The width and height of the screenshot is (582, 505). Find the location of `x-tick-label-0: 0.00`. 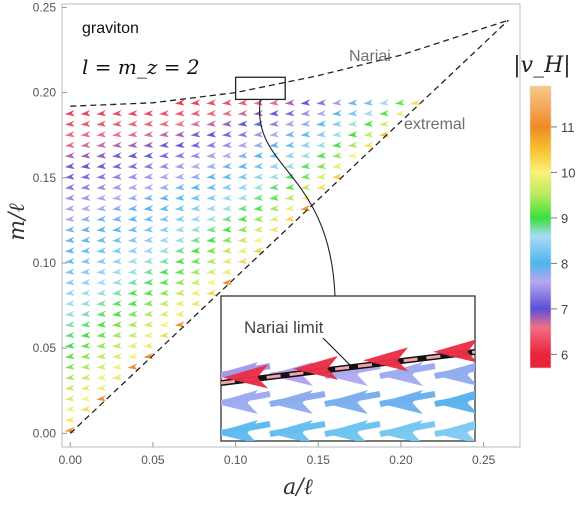

x-tick-label-0: 0.00 is located at coordinates (71, 460).